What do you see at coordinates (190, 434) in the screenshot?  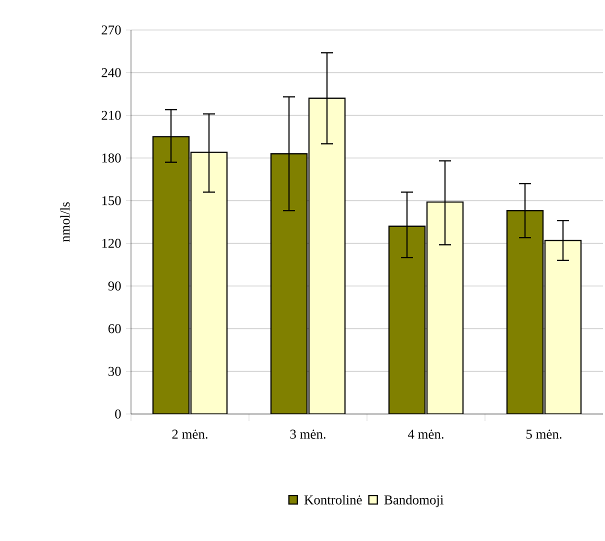 I see `x-tick-label: 2 mėn.` at bounding box center [190, 434].